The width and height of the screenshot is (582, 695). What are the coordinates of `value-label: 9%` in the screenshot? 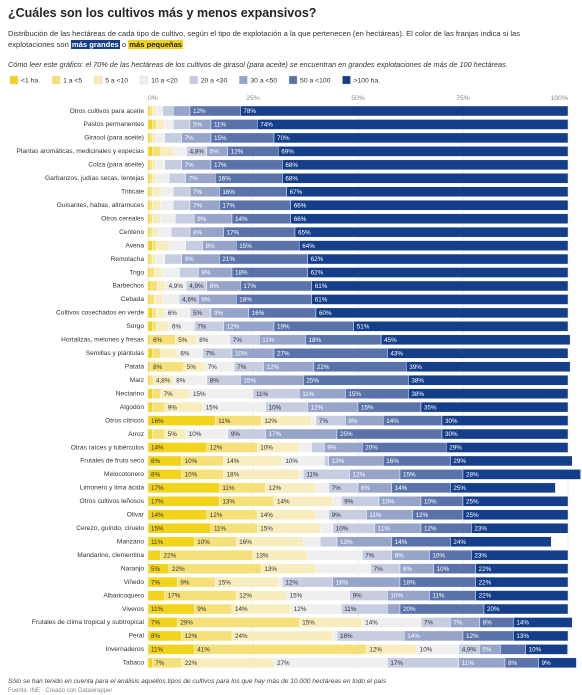 It's located at (353, 421).